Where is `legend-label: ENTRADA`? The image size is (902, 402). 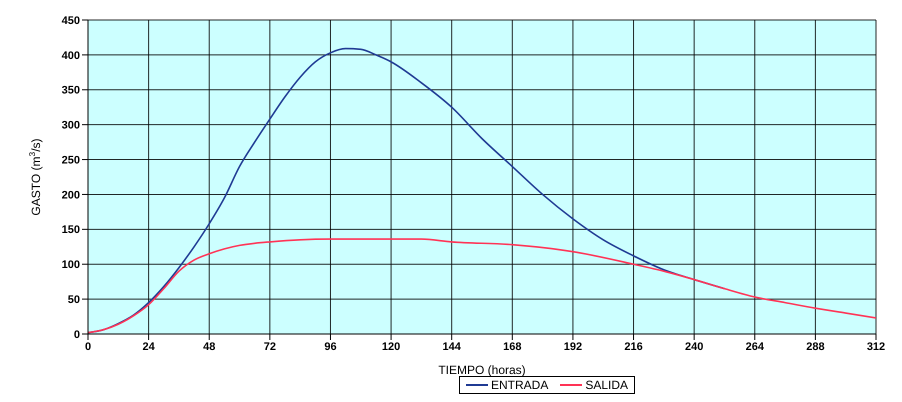
legend-label: ENTRADA is located at coordinates (519, 385).